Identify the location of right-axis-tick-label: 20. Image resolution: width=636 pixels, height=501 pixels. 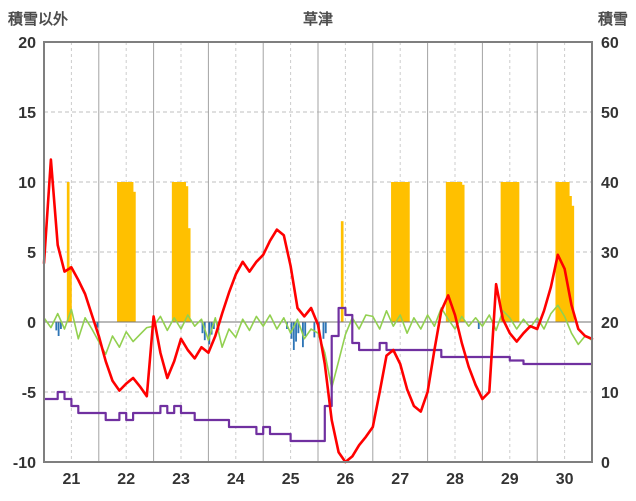
(610, 323).